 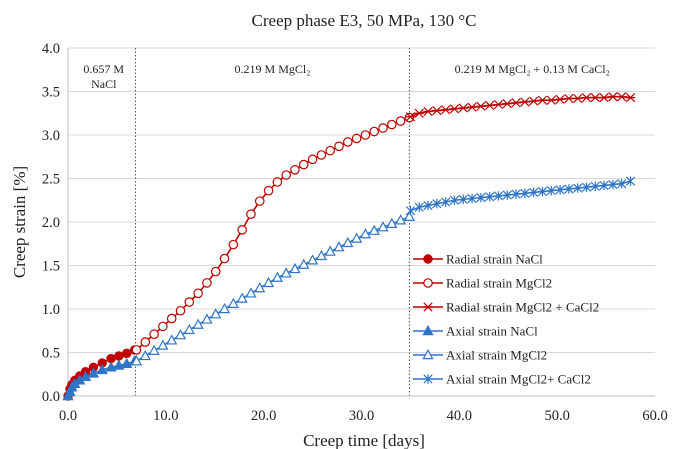 What do you see at coordinates (51, 397) in the screenshot?
I see `y-tick-label: 0.0` at bounding box center [51, 397].